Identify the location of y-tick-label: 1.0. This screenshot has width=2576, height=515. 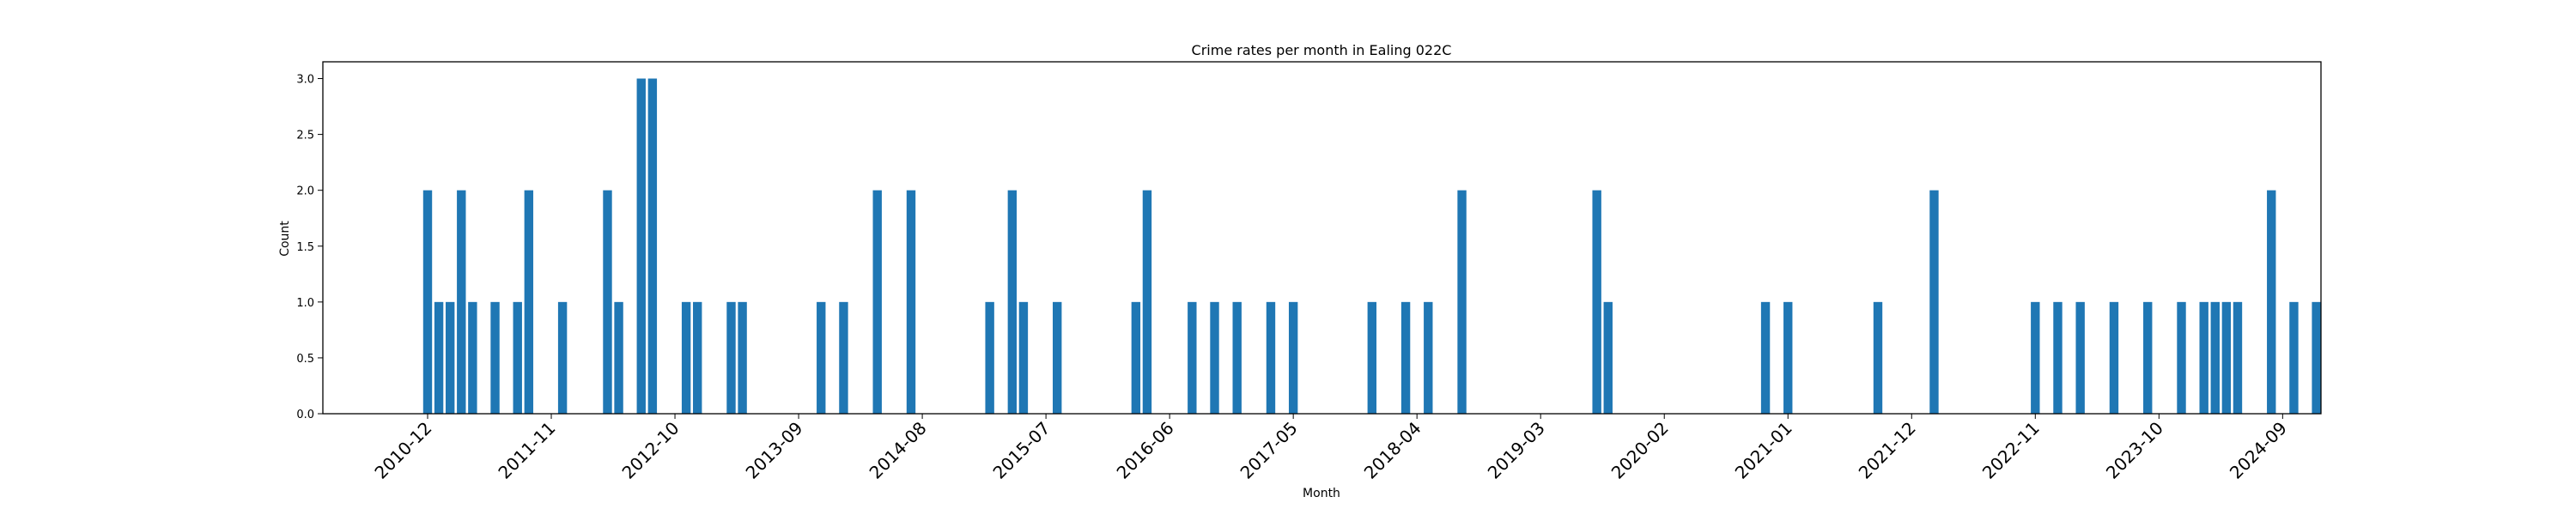
(305, 303).